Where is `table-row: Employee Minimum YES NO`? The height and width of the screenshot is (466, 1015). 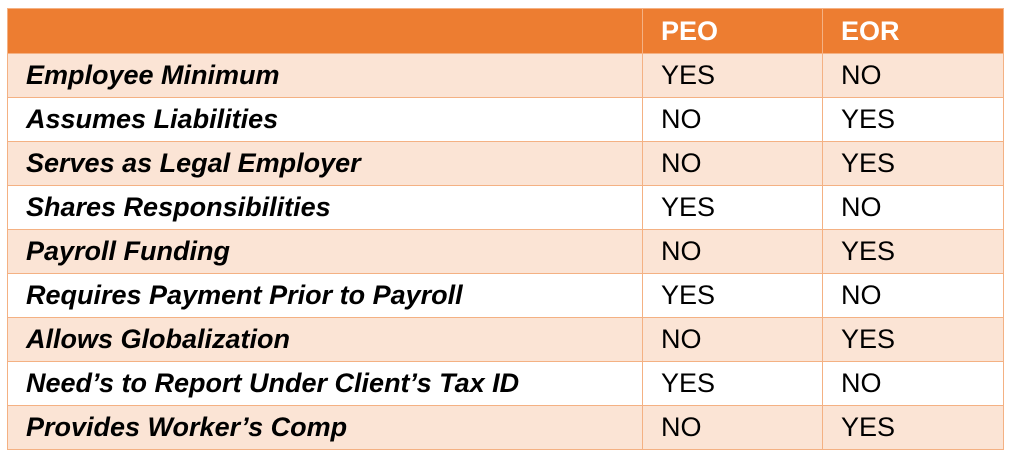
table-row: Employee Minimum YES NO is located at coordinates (505, 75).